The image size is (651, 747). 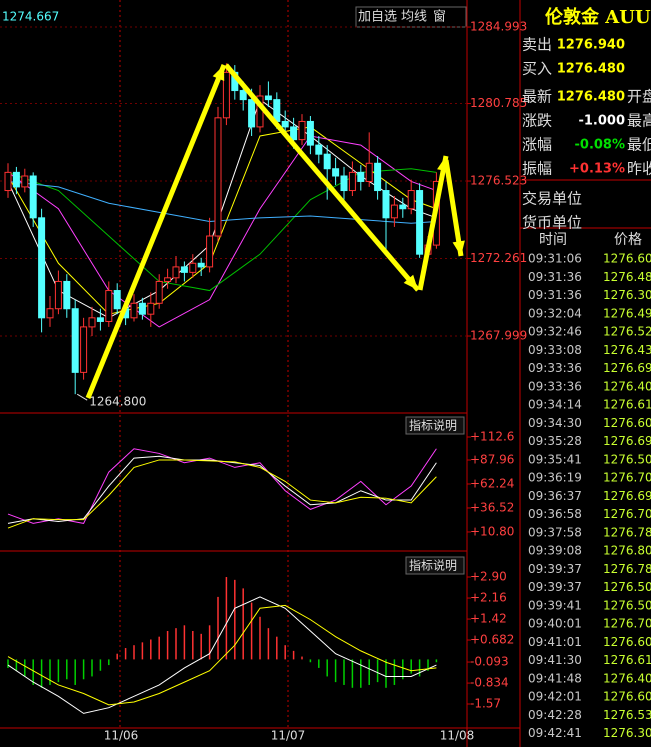 I want to click on trade-time: 09:34:30, so click(x=555, y=423).